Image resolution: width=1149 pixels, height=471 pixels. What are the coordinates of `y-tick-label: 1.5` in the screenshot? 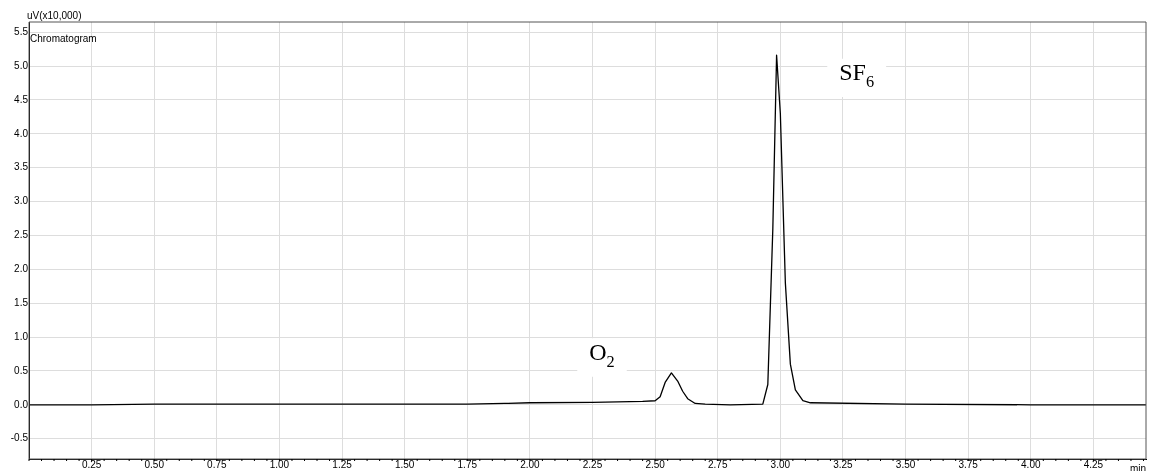 It's located at (21, 302).